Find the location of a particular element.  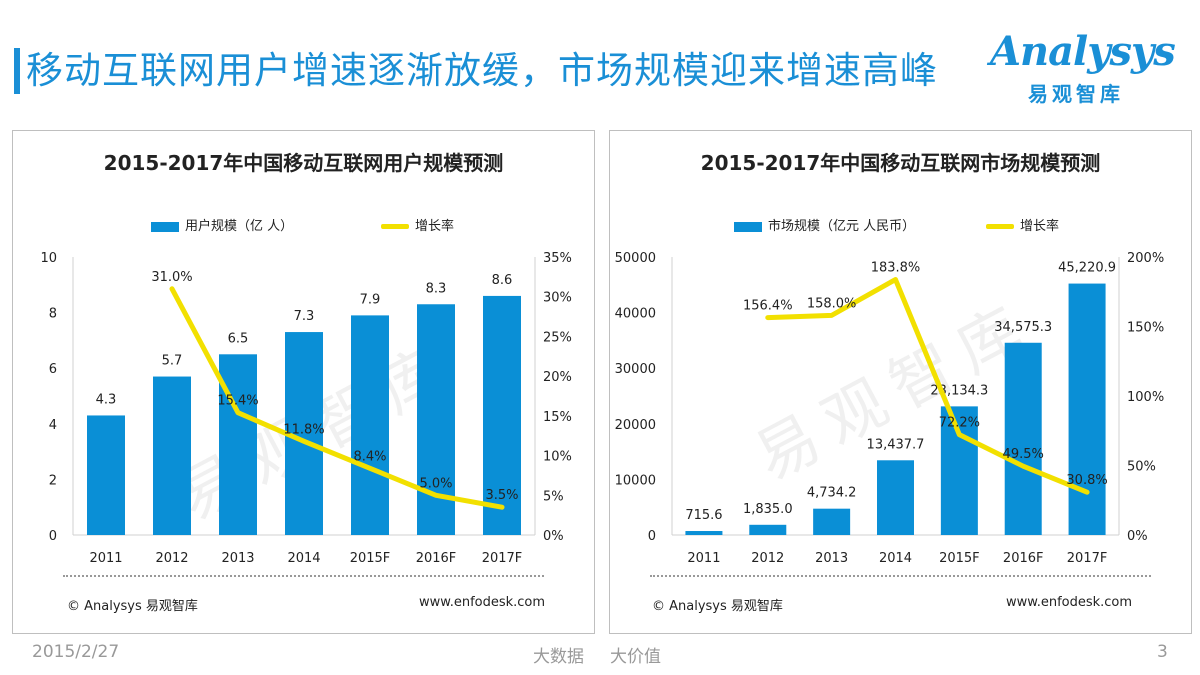

legend-bar-item: 市场规模（亿元 人民币） is located at coordinates (825, 224).